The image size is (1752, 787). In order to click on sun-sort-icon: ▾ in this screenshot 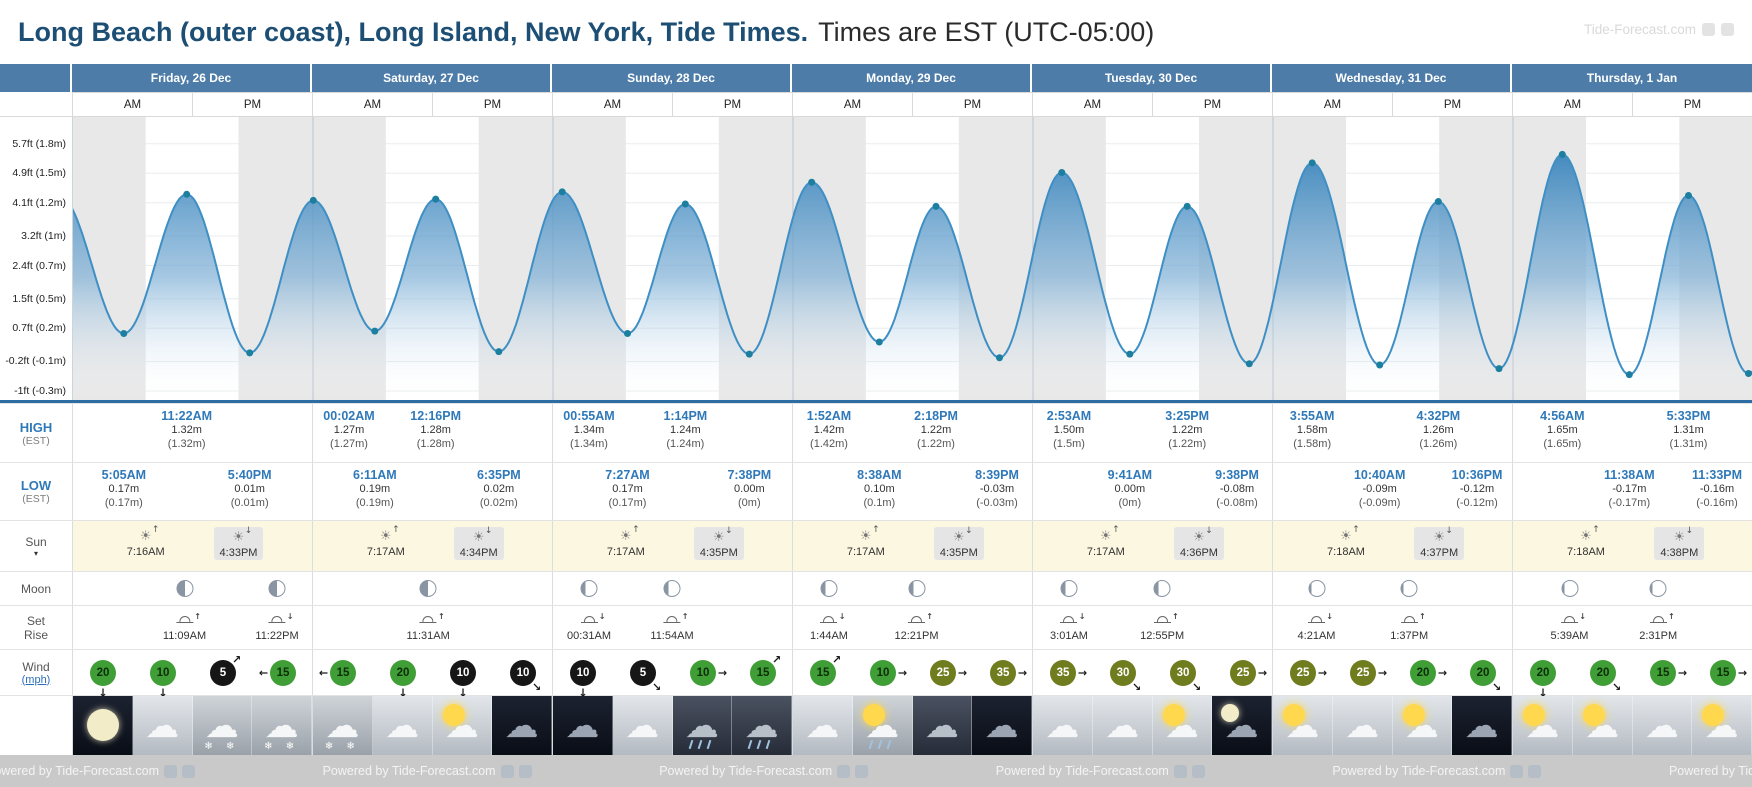, I will do `click(35, 553)`.